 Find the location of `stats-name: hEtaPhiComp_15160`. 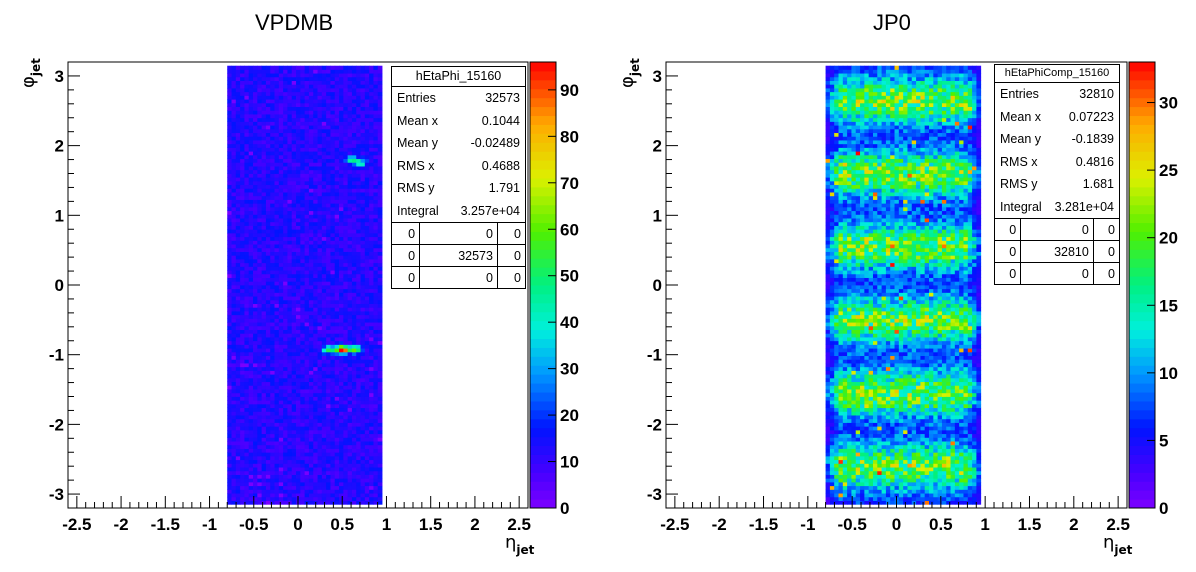

stats-name: hEtaPhiComp_15160 is located at coordinates (1057, 74).